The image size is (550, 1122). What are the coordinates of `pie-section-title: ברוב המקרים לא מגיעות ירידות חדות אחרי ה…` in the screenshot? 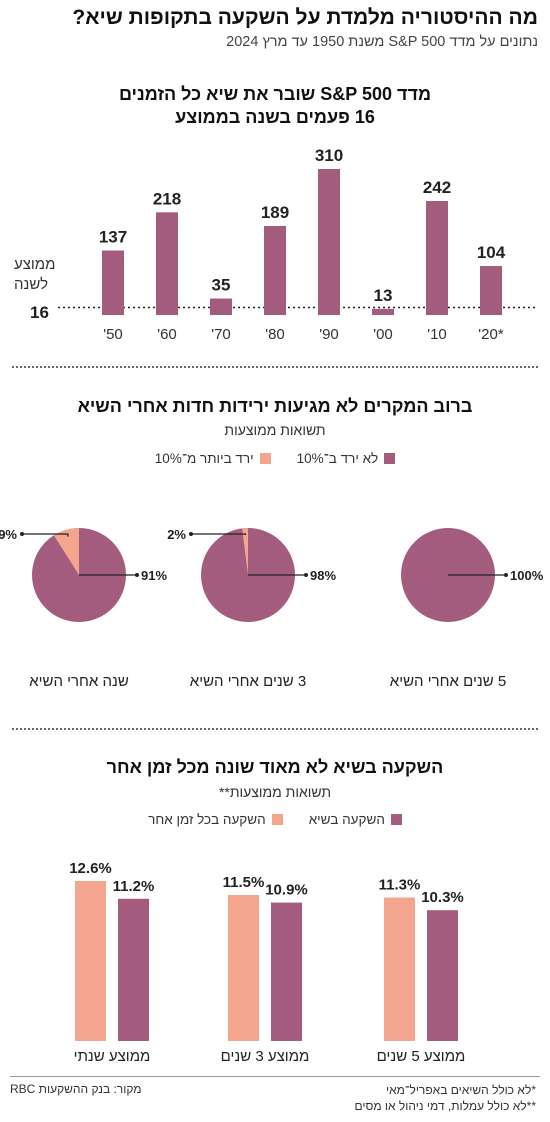 It's located at (275, 406).